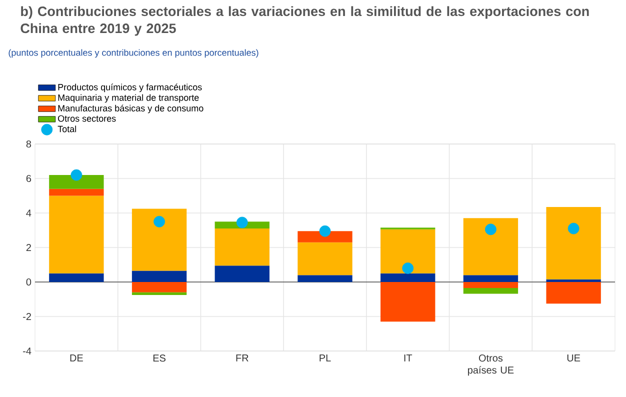  I want to click on y-tick-label: -4, so click(27, 351).